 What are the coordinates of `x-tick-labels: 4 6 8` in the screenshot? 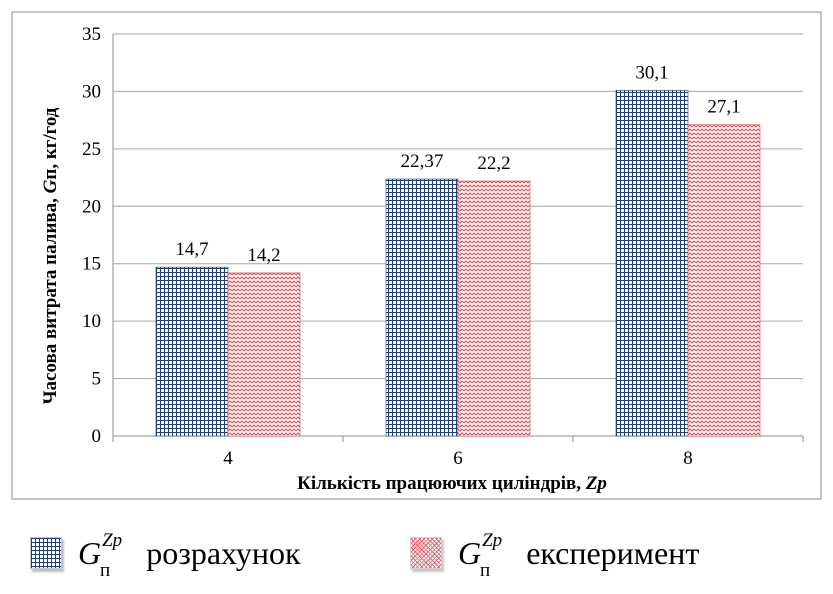 It's located at (458, 458).